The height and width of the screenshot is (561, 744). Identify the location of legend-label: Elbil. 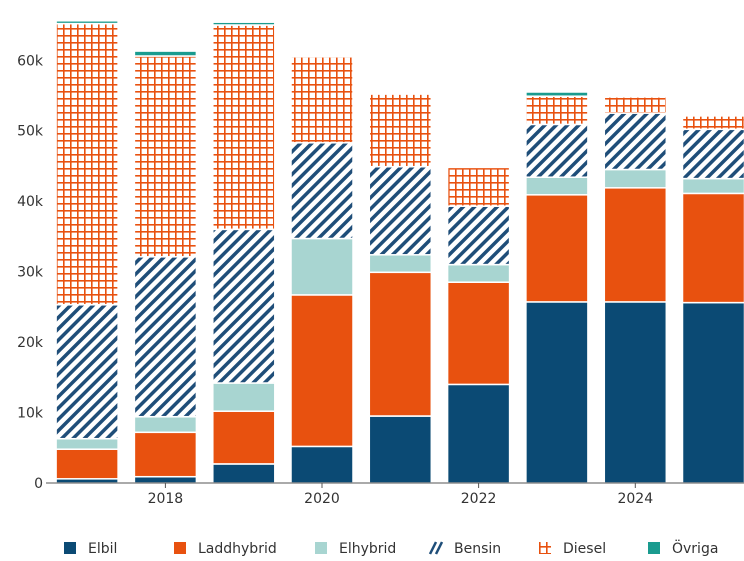
(102, 549).